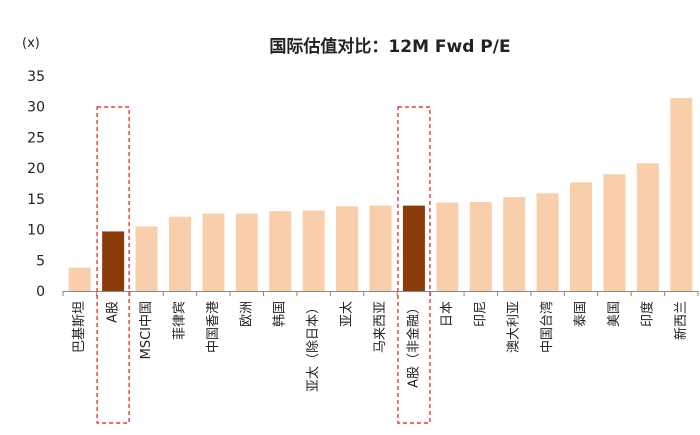  What do you see at coordinates (31, 43) in the screenshot?
I see `y-unit-label: (x)` at bounding box center [31, 43].